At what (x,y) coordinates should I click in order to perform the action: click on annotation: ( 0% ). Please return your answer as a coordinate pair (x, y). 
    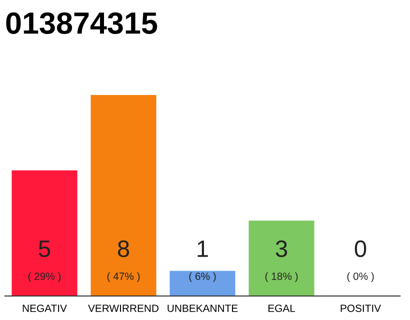
    Looking at the image, I should click on (360, 277).